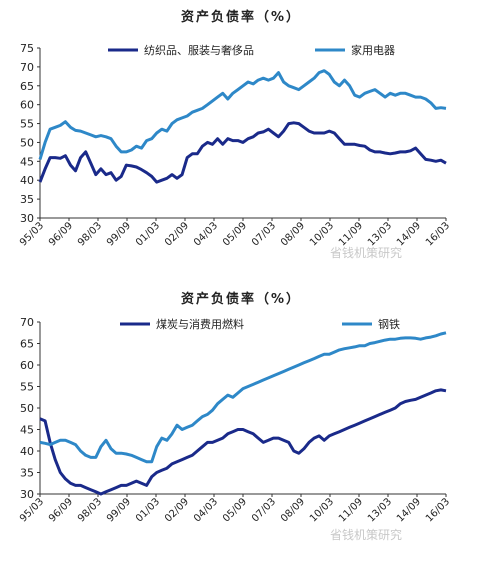 The height and width of the screenshot is (565, 482). I want to click on x-tick-label: 10/03, so click(322, 510).